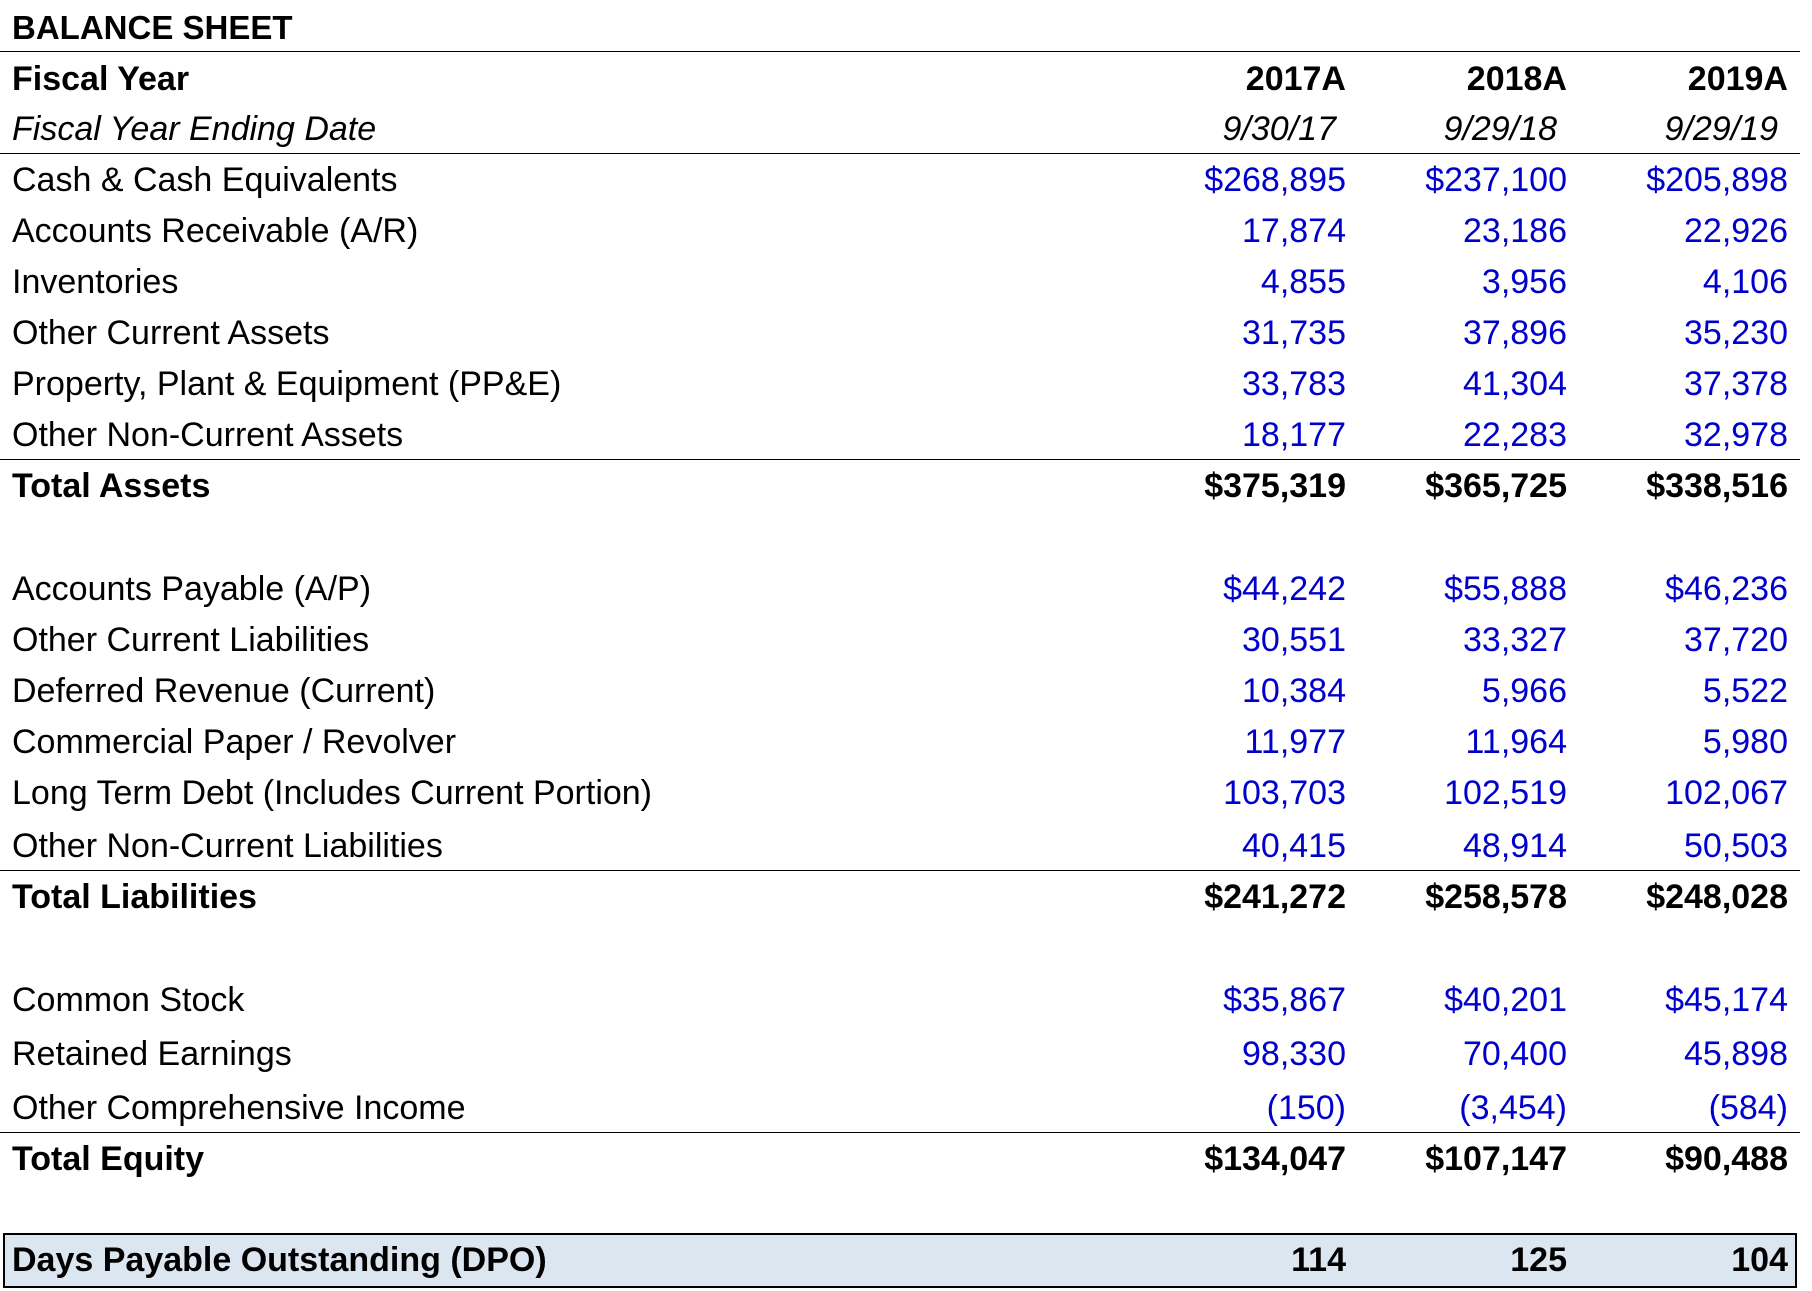  I want to click on value-cell: 22,283, so click(1515, 435).